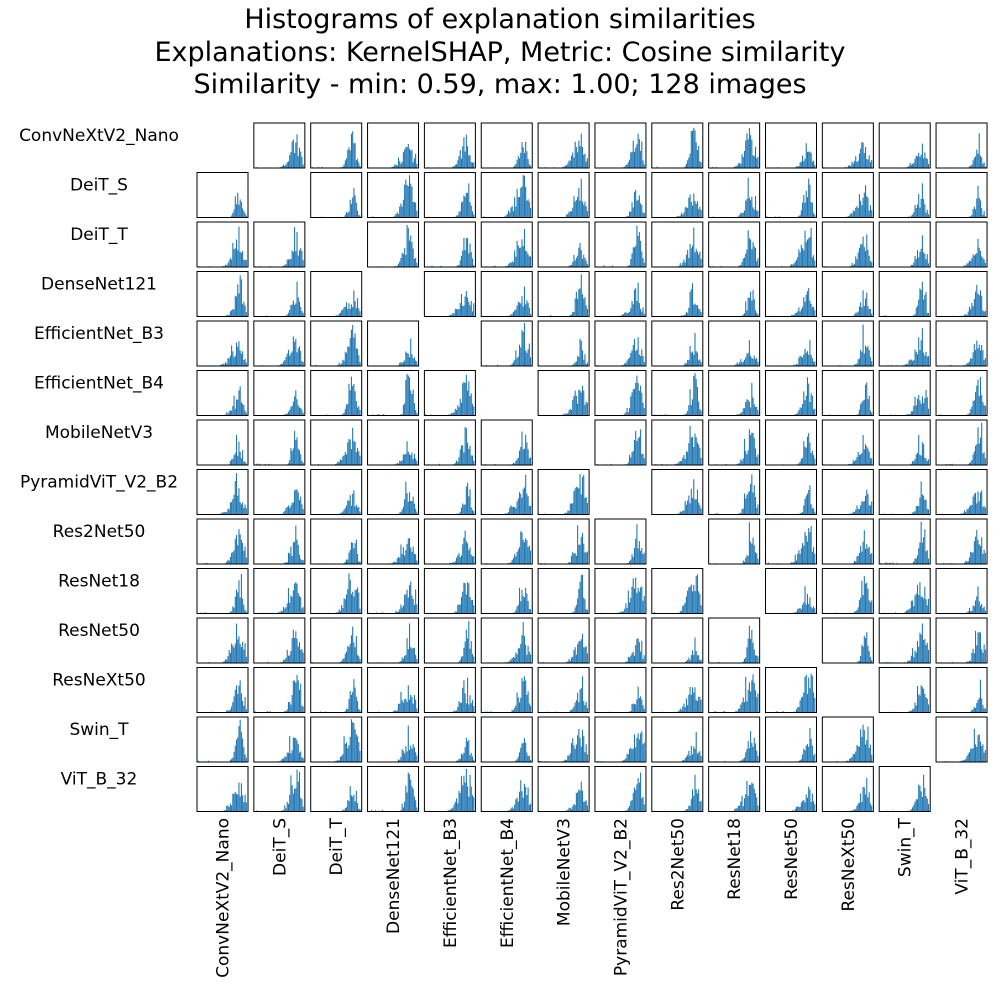  Describe the element at coordinates (963, 856) in the screenshot. I see `col-label-13: ViT_B_32` at that location.